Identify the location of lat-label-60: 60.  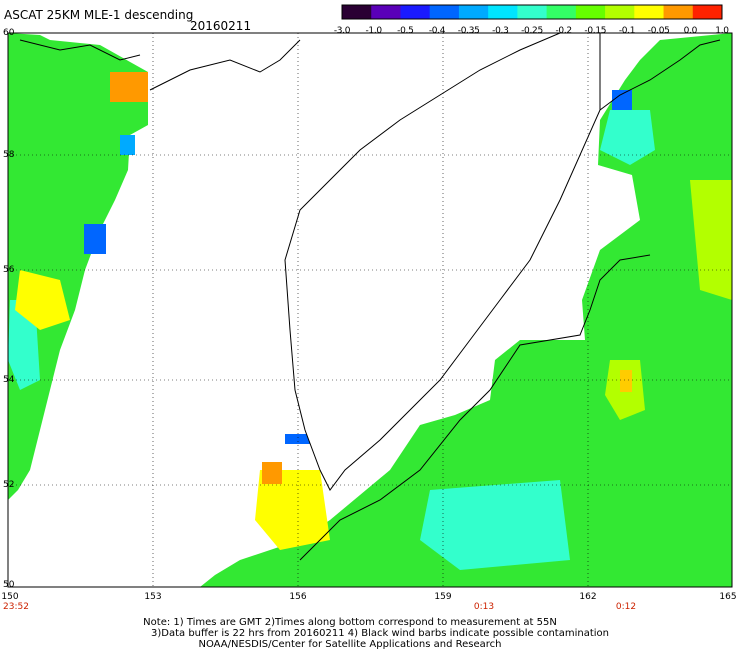
(9, 33).